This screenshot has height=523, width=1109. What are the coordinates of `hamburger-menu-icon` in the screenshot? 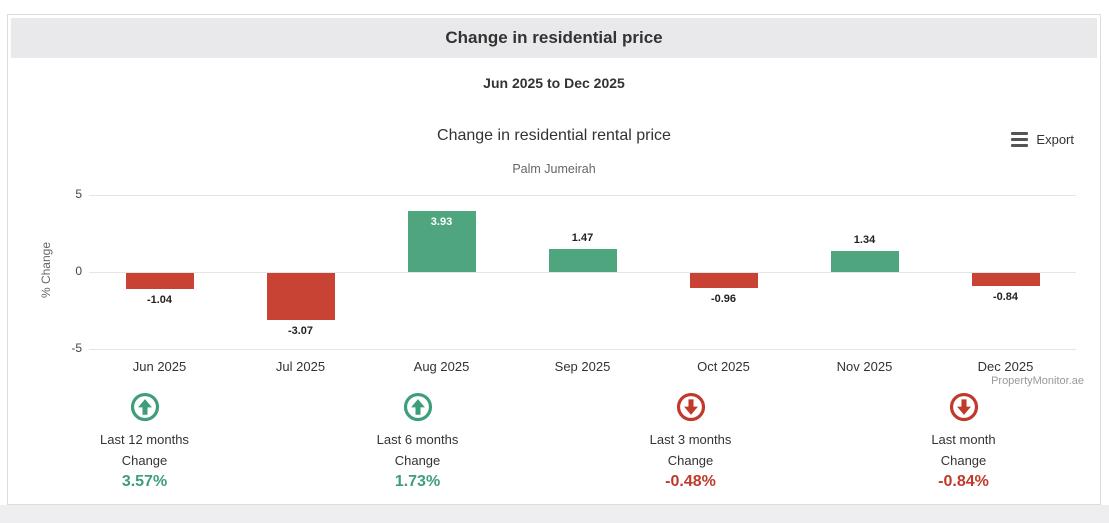 It's located at (1020, 139).